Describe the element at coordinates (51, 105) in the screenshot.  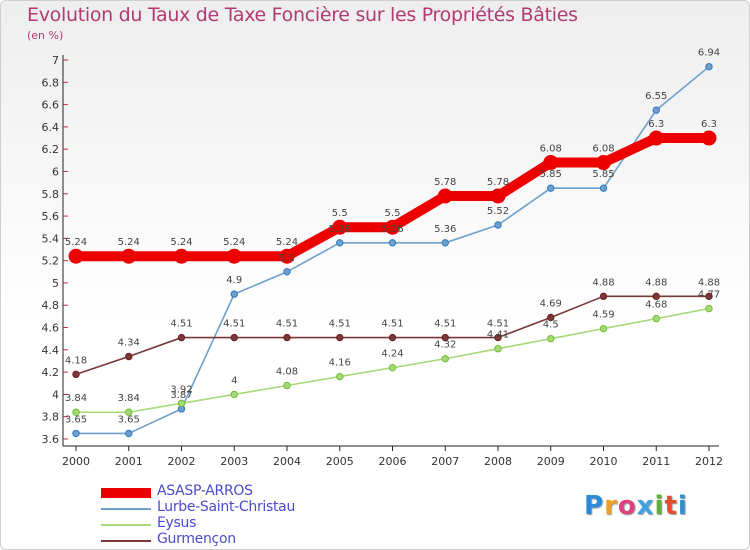
I see `y-tick-label: 6.6` at that location.